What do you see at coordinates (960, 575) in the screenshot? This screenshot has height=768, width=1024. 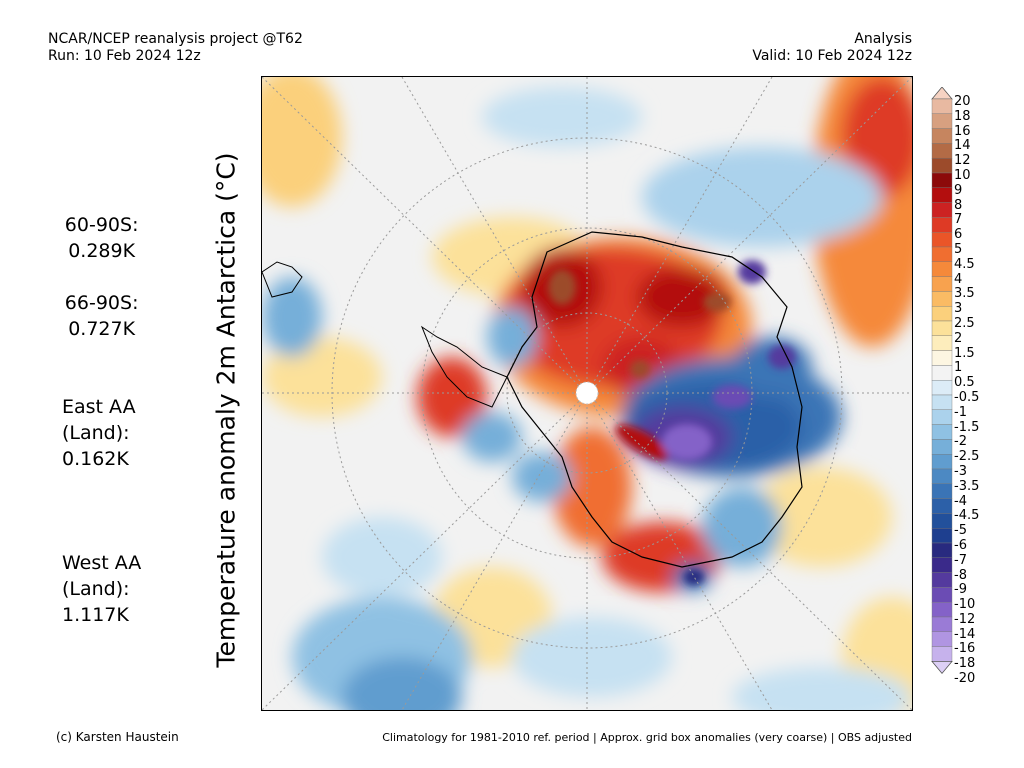 I see `colorbar-tick-label: -8` at bounding box center [960, 575].